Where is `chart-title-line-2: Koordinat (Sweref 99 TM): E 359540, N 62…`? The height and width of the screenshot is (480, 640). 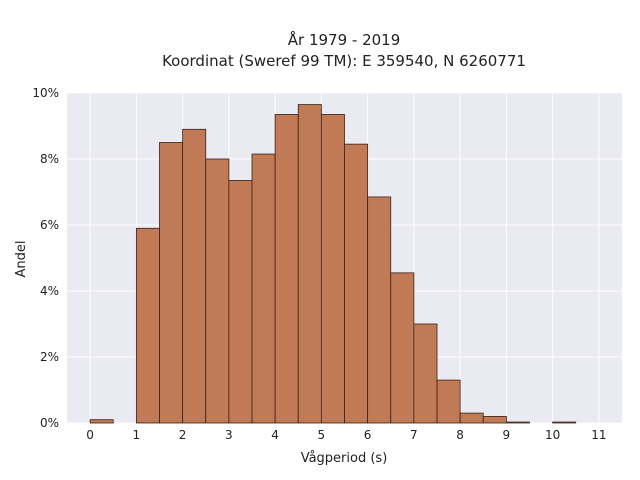
chart-title-line-2: Koordinat (Sweref 99 TM): E 359540, N 62… is located at coordinates (344, 61).